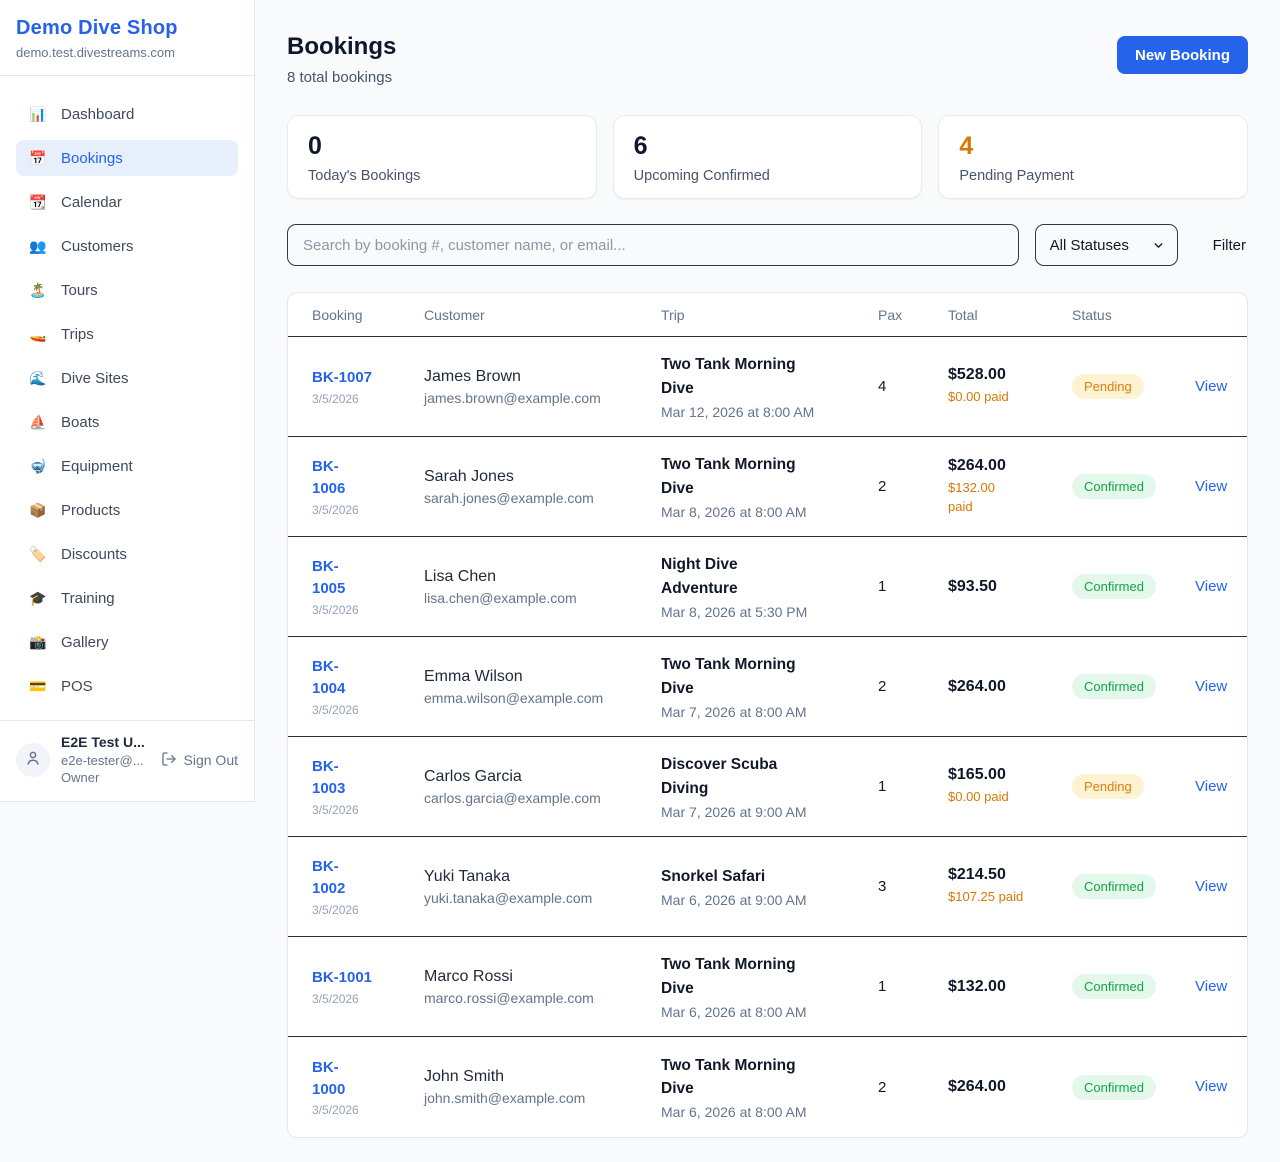 This screenshot has width=1280, height=1162. I want to click on booking-id-link: BK-1000, so click(329, 1078).